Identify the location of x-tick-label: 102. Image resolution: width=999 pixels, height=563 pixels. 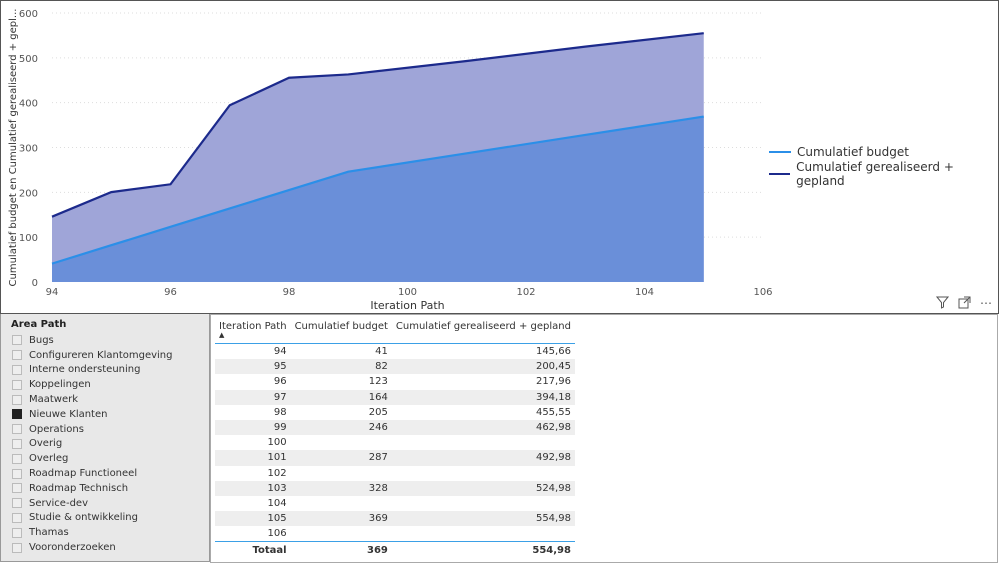
(525, 292).